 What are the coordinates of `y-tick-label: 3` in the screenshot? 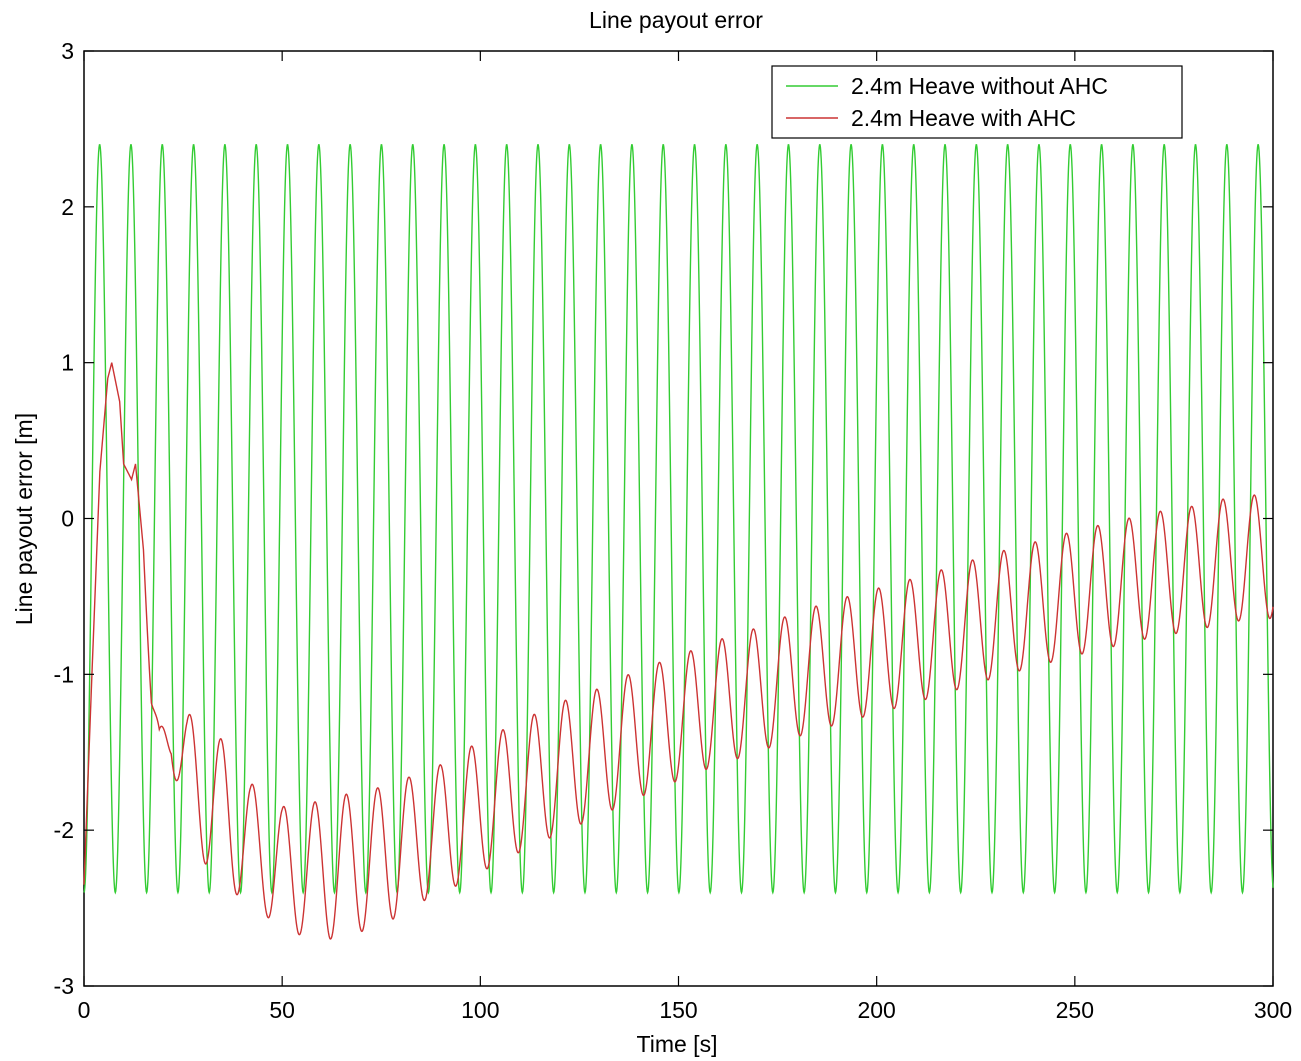 It's located at (67, 51).